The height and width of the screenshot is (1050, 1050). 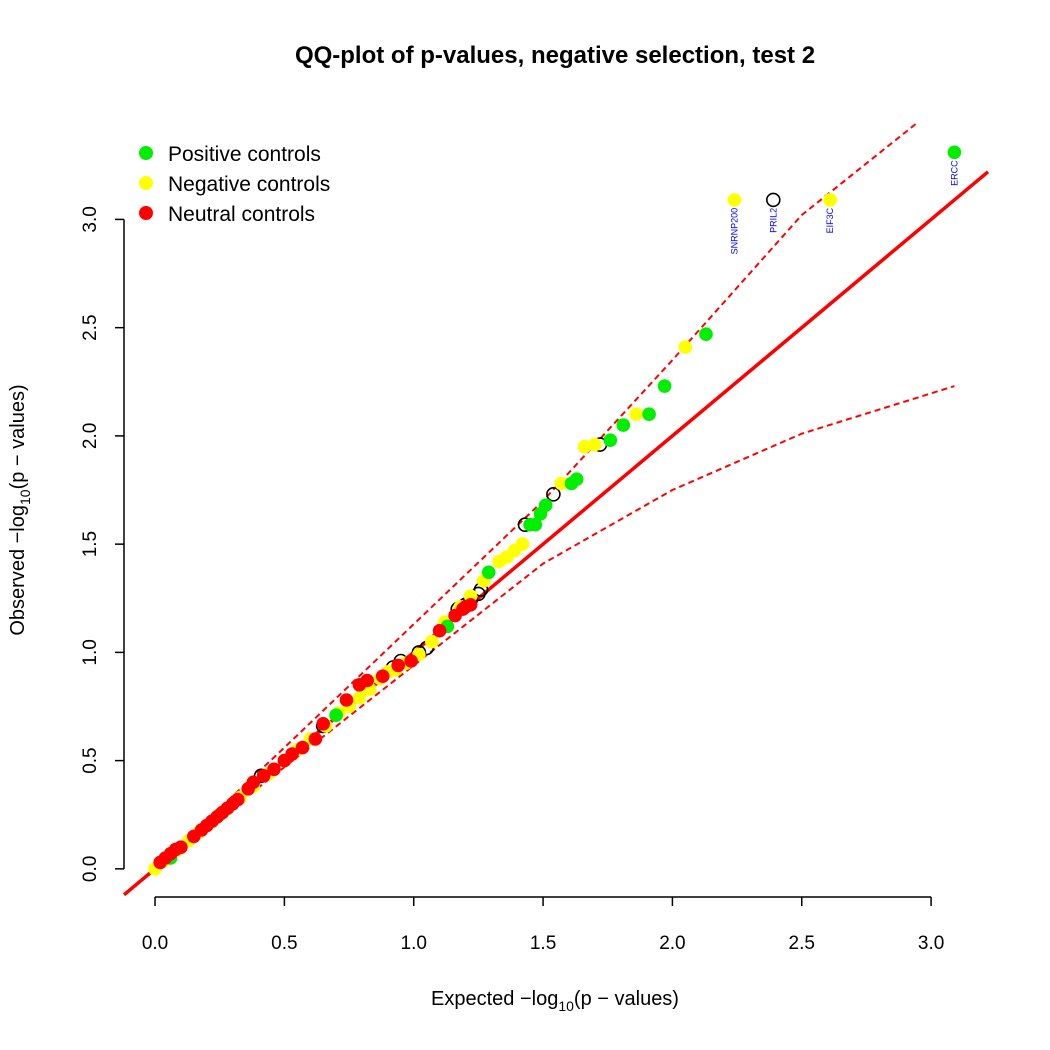 What do you see at coordinates (90, 544) in the screenshot?
I see `y-tick-label: 1.5` at bounding box center [90, 544].